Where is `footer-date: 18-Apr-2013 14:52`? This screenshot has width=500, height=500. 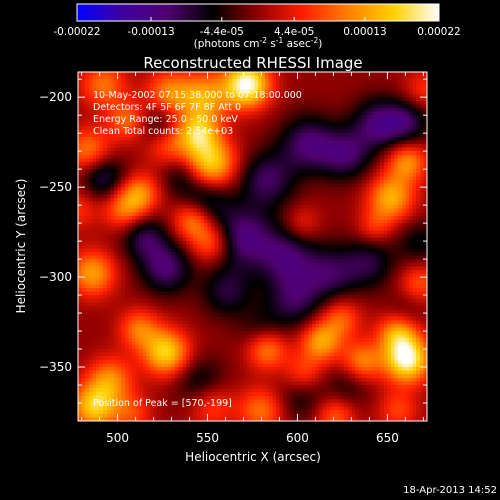
footer-date: 18-Apr-2013 14:52 is located at coordinates (450, 490).